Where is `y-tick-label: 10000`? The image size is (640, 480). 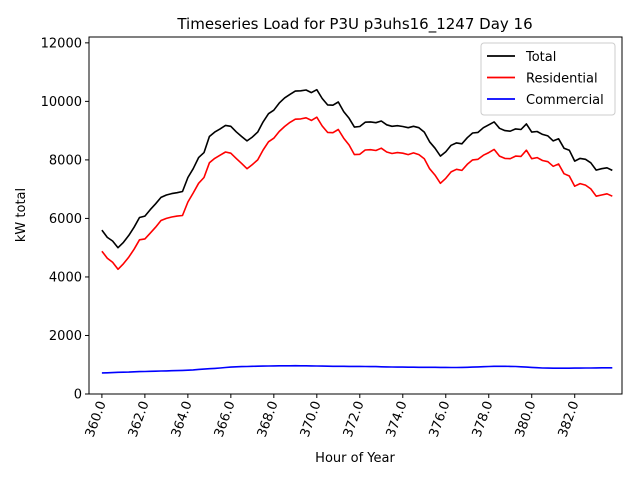
y-tick-label: 10000 is located at coordinates (61, 102).